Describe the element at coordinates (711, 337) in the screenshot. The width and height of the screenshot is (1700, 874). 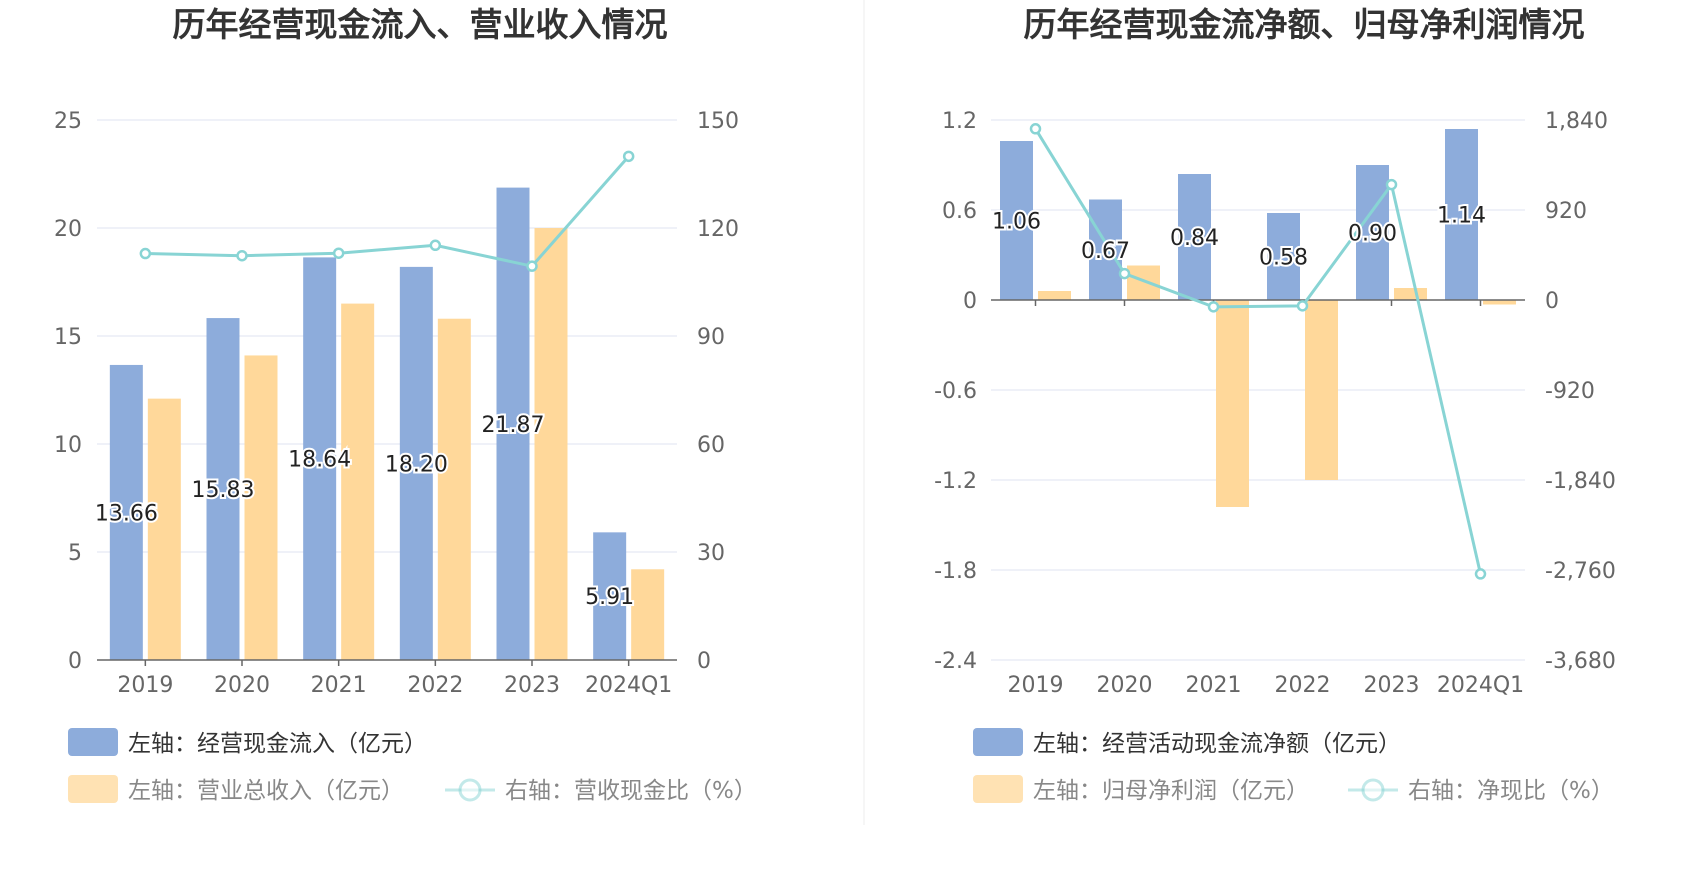
I see `right-tick-label: 90` at that location.